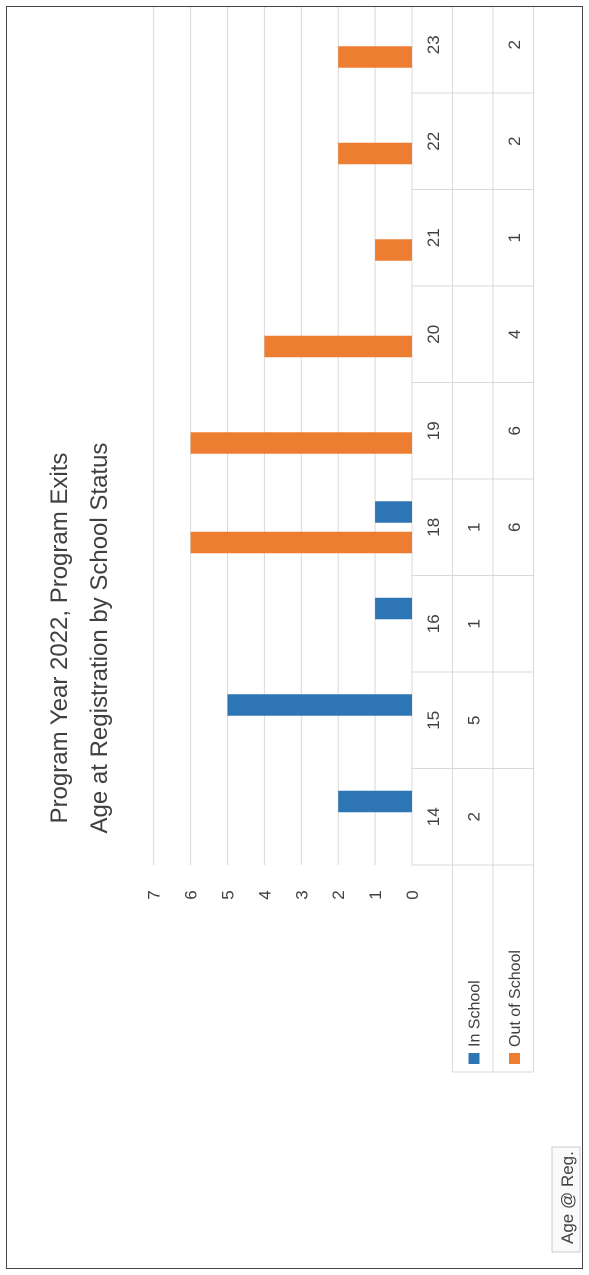 This screenshot has height=1275, width=589. What do you see at coordinates (99, 638) in the screenshot?
I see `chart-subtitle: Age at Registration by School Status` at bounding box center [99, 638].